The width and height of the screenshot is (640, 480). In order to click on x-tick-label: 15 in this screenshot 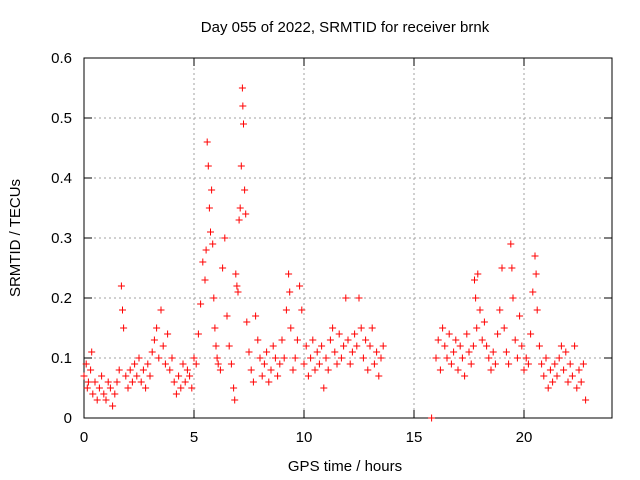, I will do `click(414, 437)`.